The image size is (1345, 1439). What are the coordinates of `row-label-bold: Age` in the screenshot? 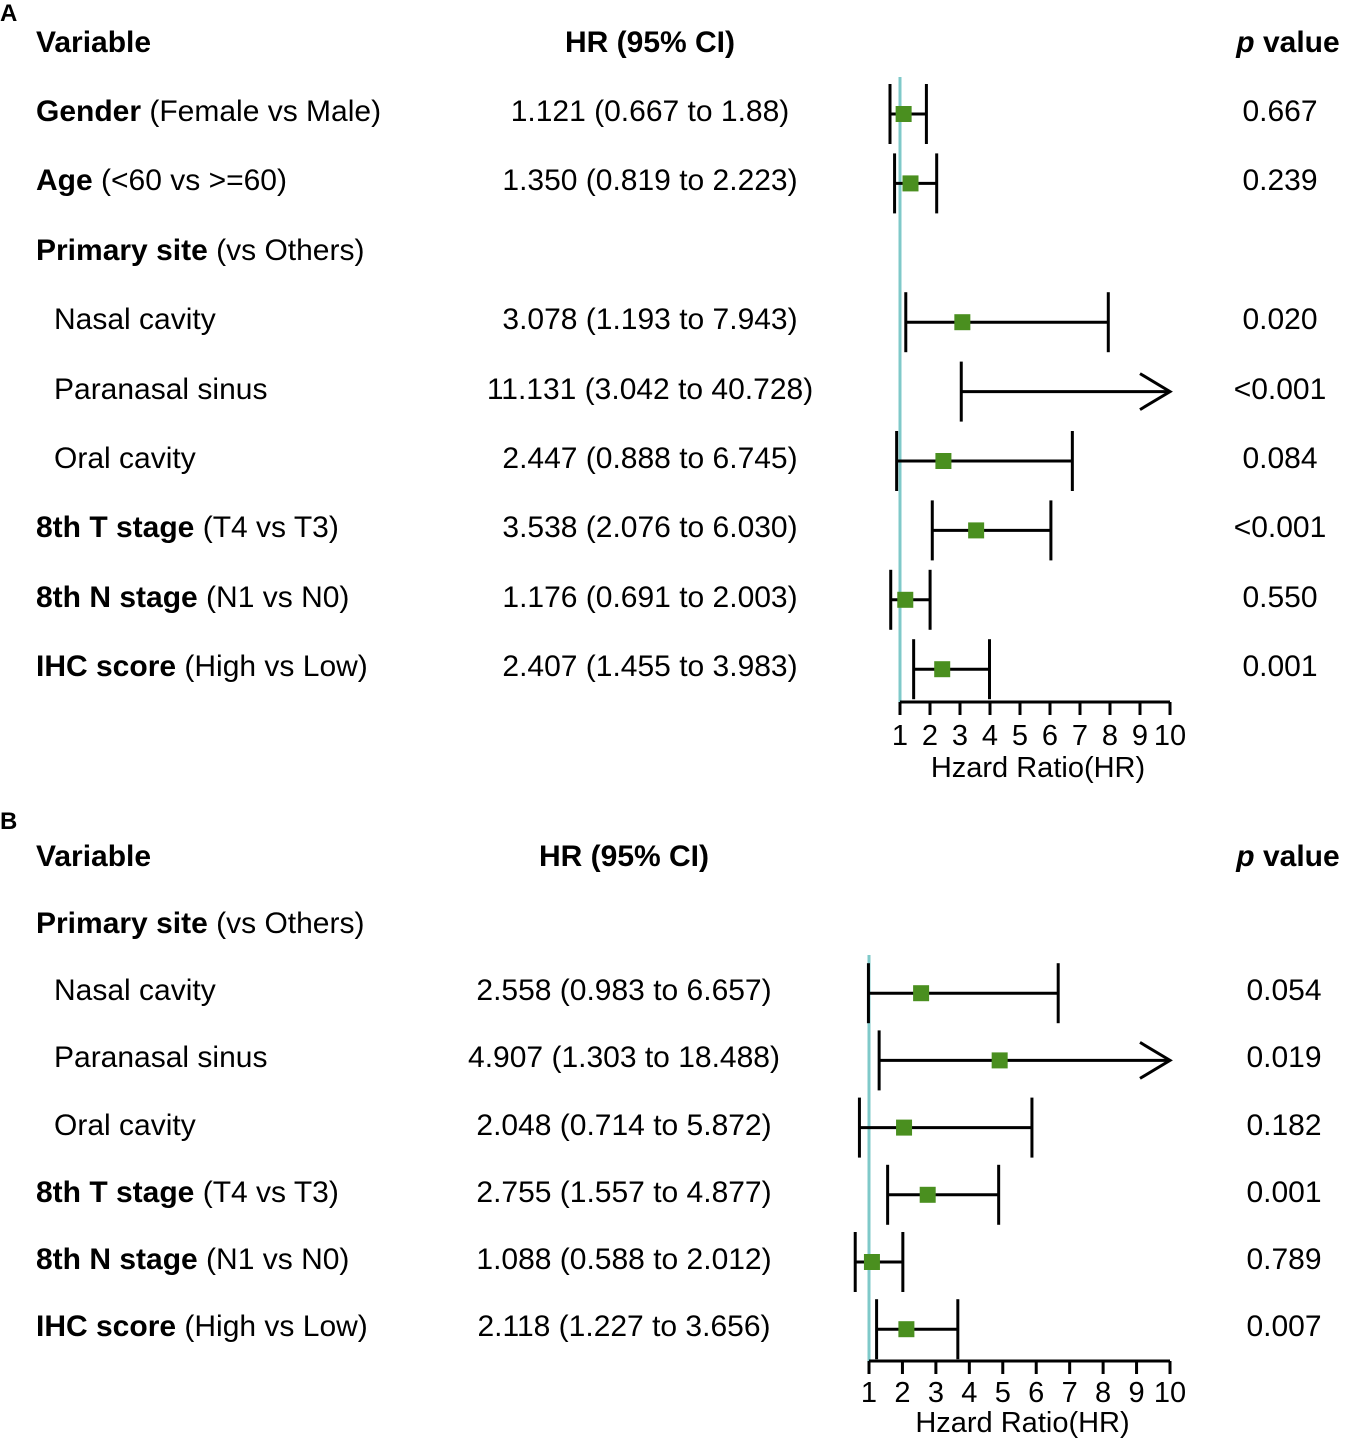 It's located at (64, 181).